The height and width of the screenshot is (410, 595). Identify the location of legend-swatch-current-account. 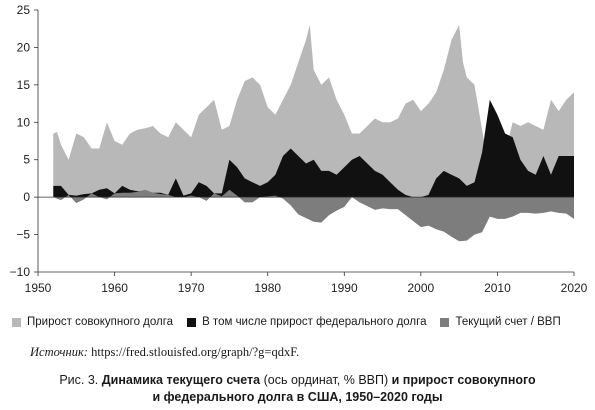
(445, 322).